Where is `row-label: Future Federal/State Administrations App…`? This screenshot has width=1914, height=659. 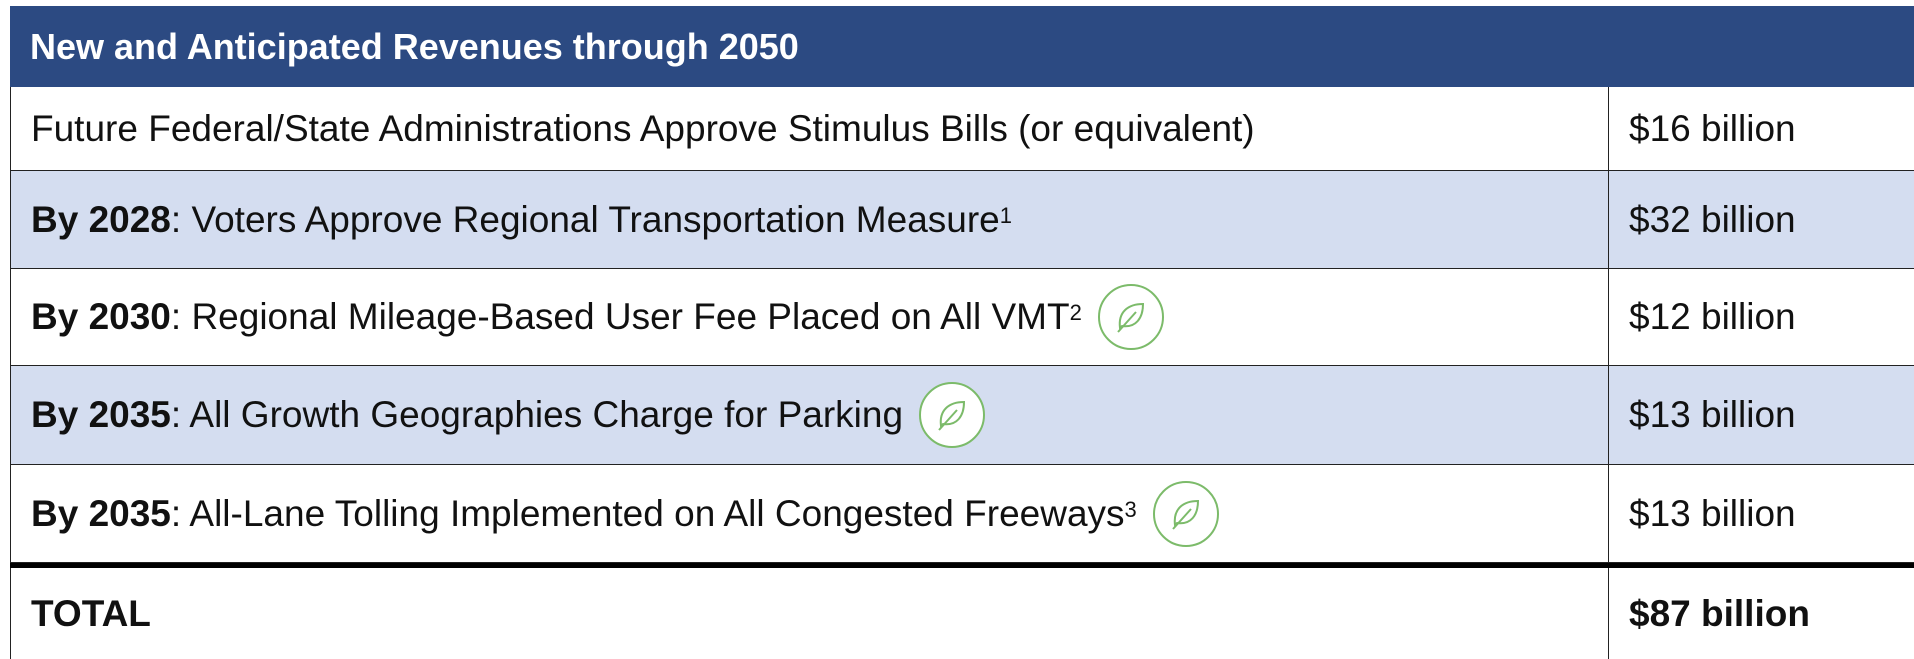
row-label: Future Federal/State Administrations App… is located at coordinates (809, 128).